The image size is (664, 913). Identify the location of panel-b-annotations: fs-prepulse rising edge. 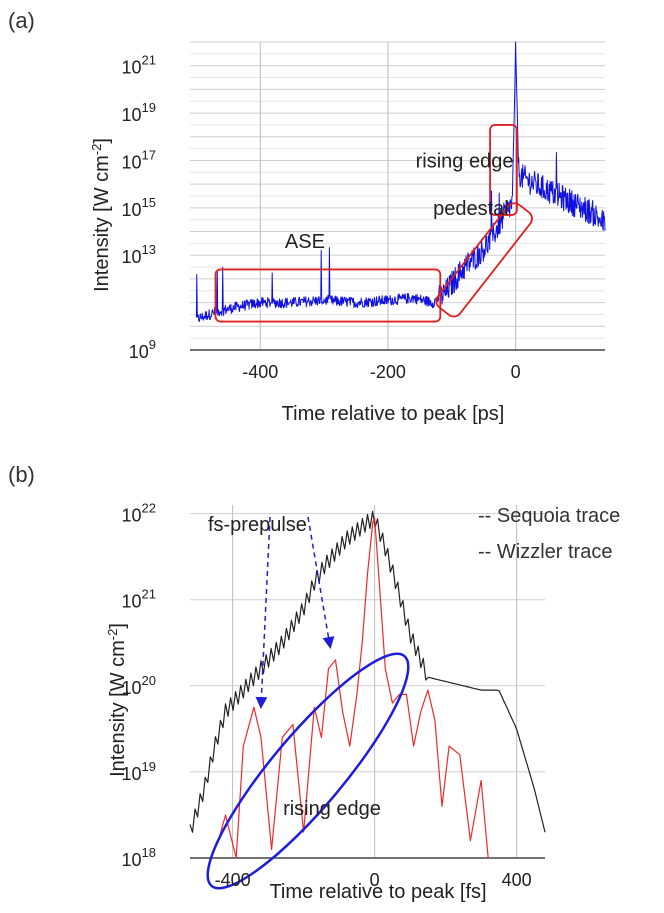
(294, 667).